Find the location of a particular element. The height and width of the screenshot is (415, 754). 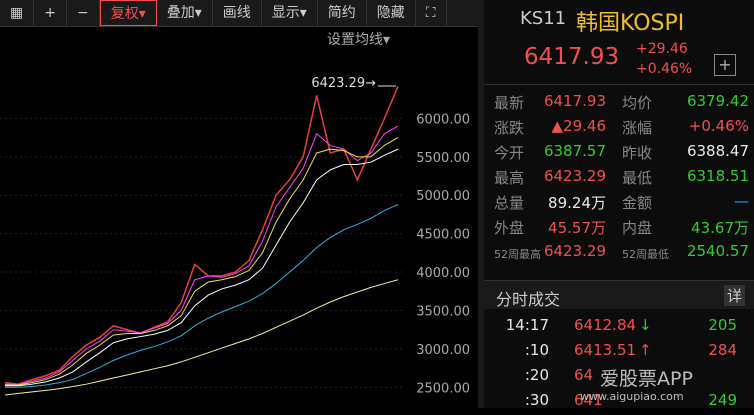

toolbar: ▦ + − 复权▾ 叠加▾ 画线 显示▾ 简约 隐藏 ⛶ is located at coordinates (239, 13).